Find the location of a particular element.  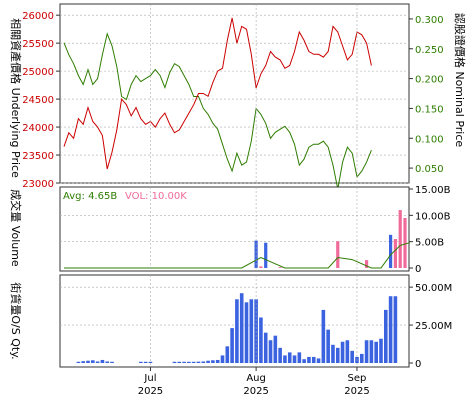

price-right-tick-label-1: 0.250 is located at coordinates (429, 50).